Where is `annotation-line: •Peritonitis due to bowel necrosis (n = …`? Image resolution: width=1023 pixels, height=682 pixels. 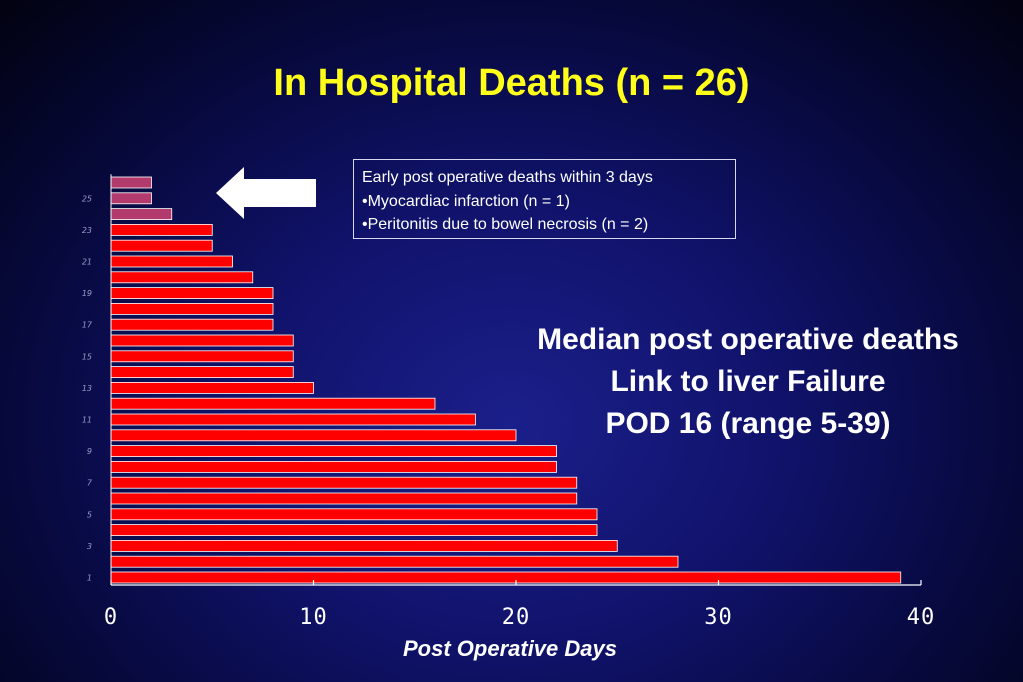
annotation-line: •Peritonitis due to bowel necrosis (n = … is located at coordinates (505, 224).